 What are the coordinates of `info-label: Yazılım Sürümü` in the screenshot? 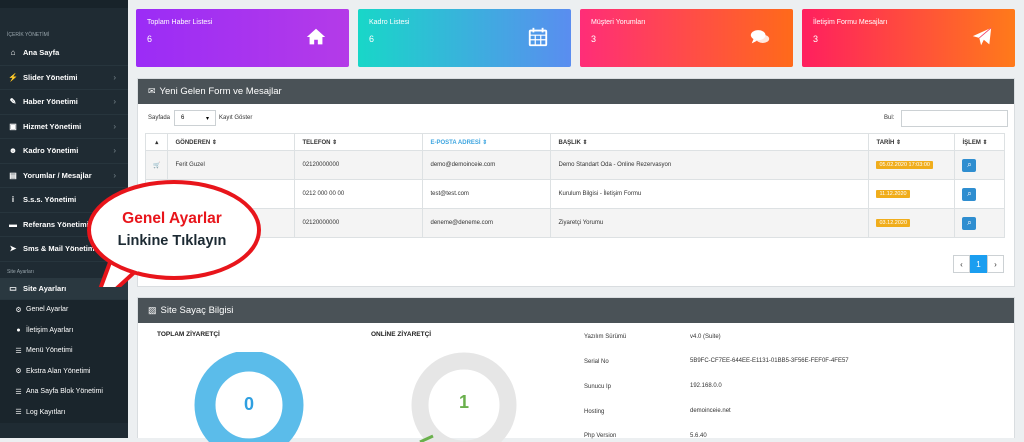 It's located at (605, 337).